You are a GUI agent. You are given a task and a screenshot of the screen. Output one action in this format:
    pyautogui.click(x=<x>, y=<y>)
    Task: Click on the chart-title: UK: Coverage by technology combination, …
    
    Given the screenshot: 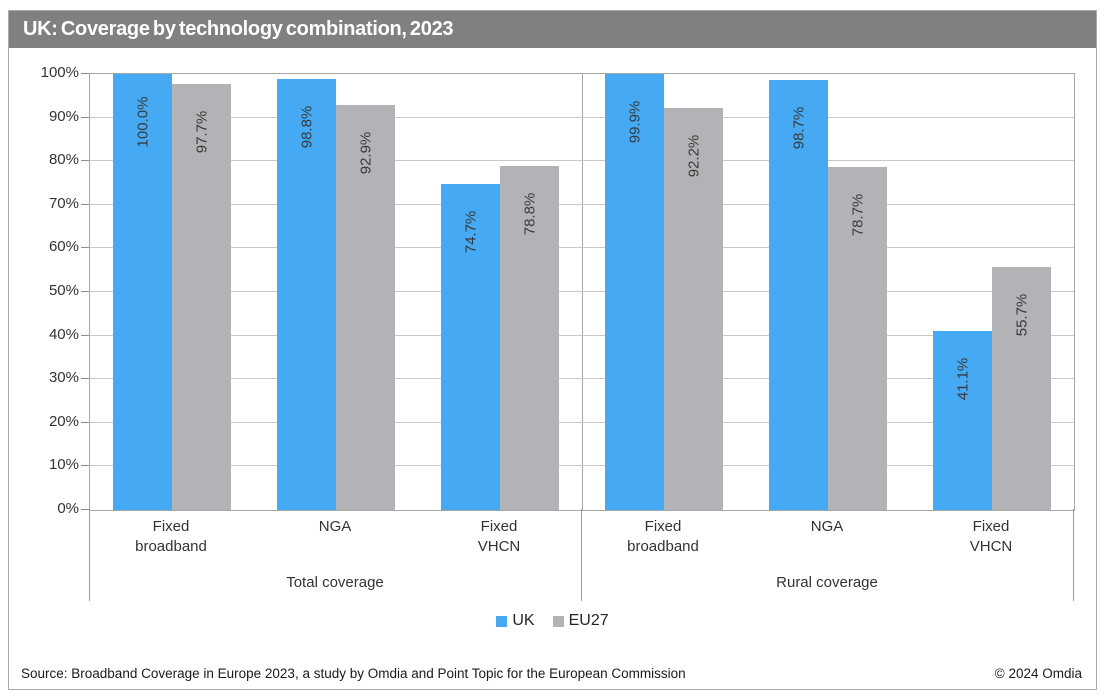 What is the action you would take?
    pyautogui.click(x=552, y=29)
    